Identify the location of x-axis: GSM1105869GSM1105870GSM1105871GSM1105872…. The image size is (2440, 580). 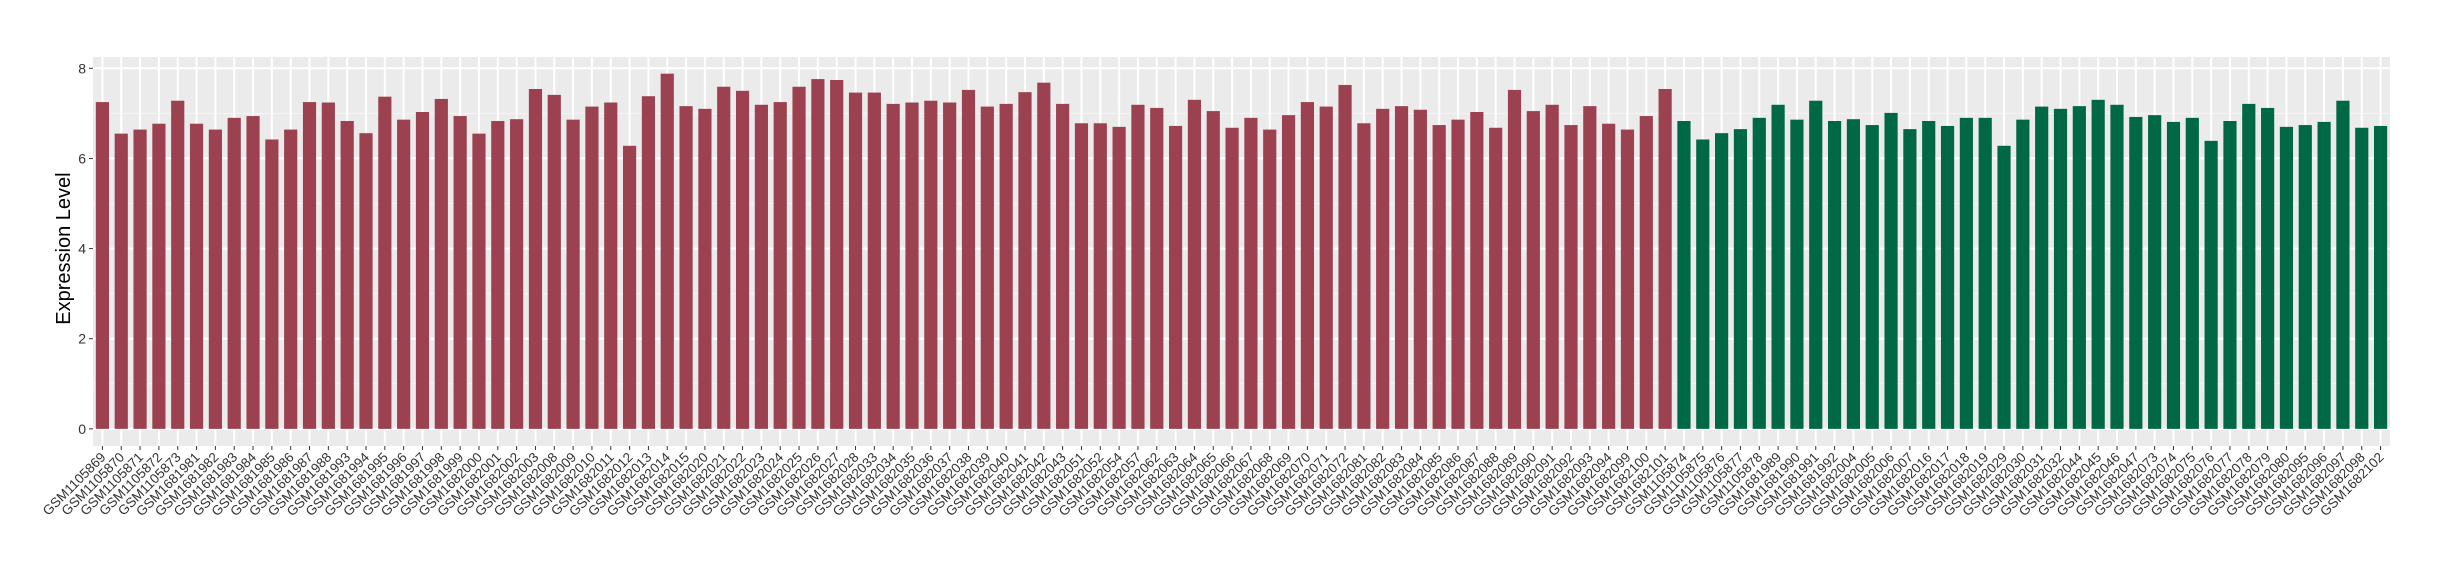
(1213, 482).